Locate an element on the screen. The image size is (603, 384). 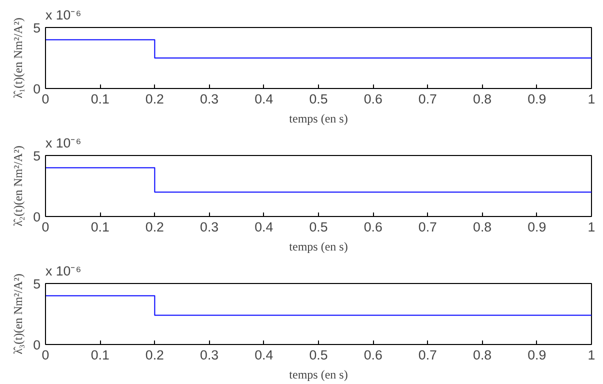
y-axis-title: λ̂₂(t)(en Nm²/A²) is located at coordinates (18, 186).